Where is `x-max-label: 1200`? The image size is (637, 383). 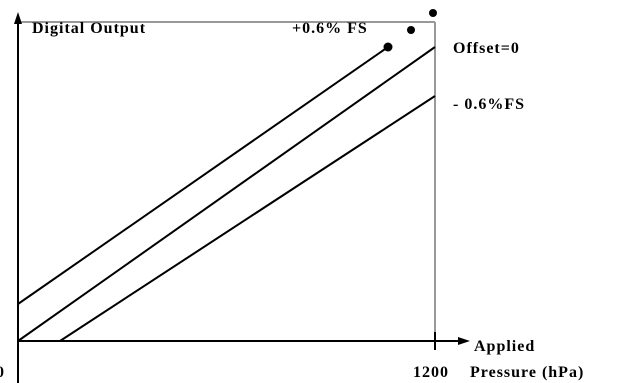
x-max-label: 1200 is located at coordinates (431, 372).